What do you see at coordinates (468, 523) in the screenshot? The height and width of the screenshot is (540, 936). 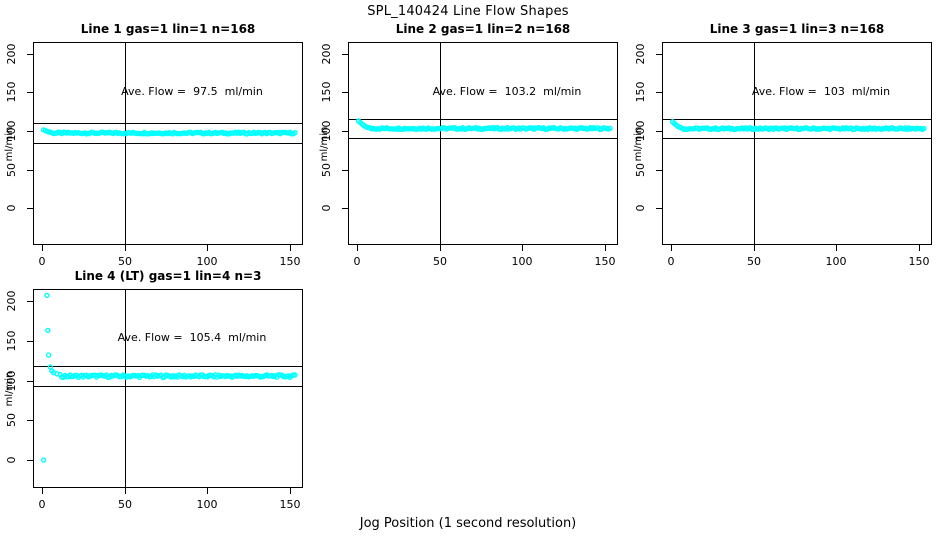 I see `x-axis-title: Jog Position (1 second resolution)` at bounding box center [468, 523].